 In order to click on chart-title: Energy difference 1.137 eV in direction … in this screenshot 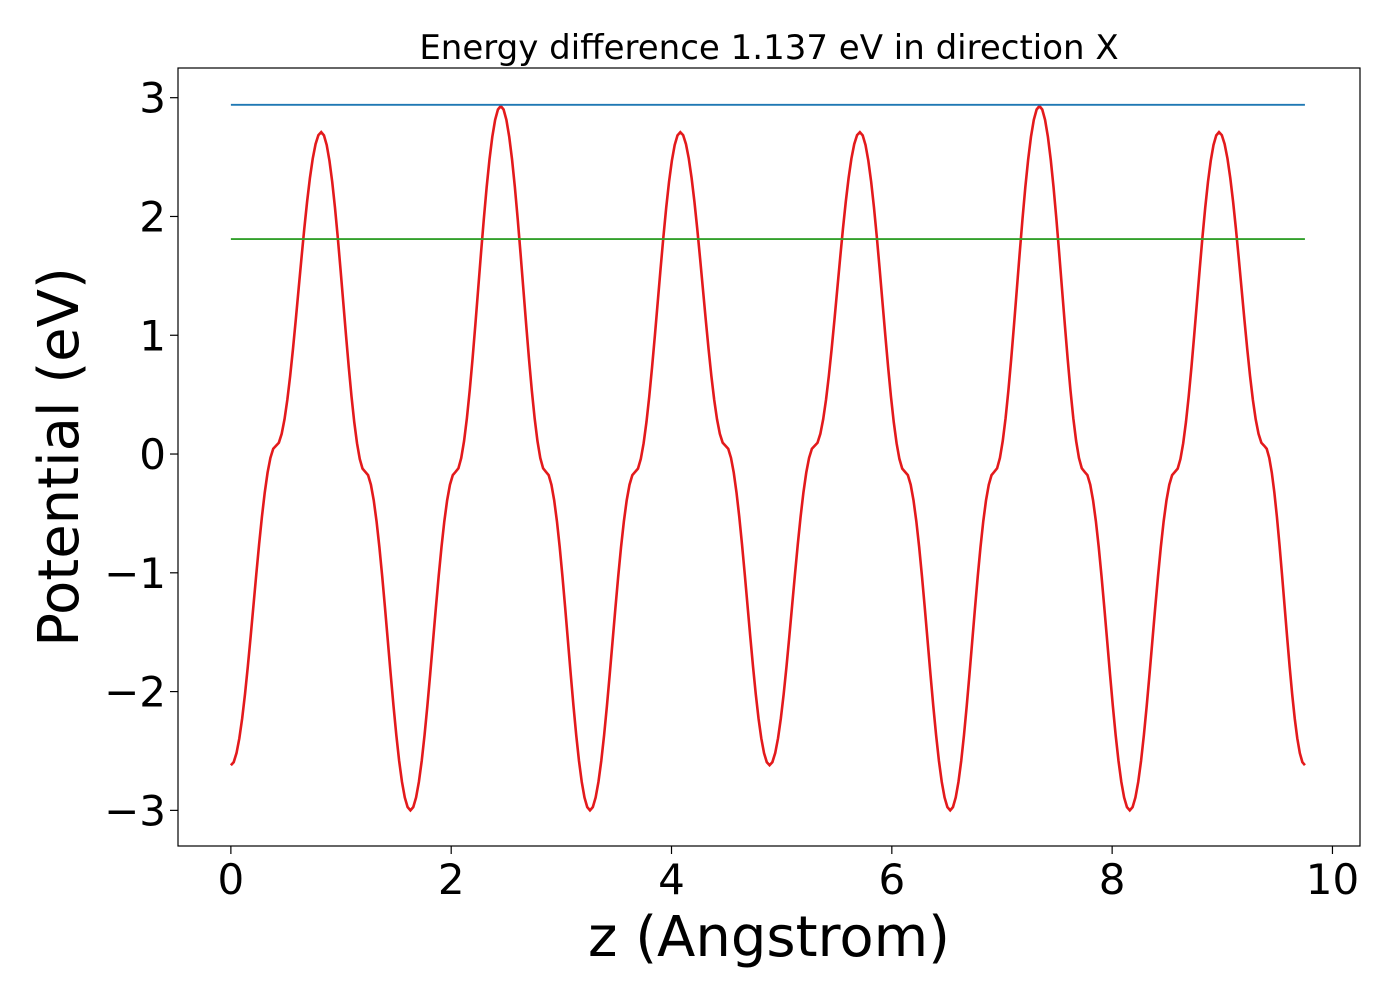, I will do `click(768, 48)`.